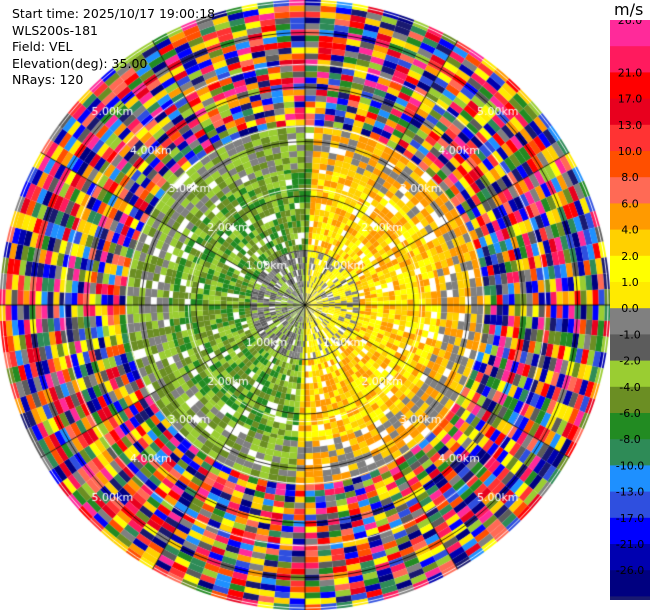  What do you see at coordinates (630, 72) in the screenshot?
I see `colorbar-tick-label: 21.0` at bounding box center [630, 72].